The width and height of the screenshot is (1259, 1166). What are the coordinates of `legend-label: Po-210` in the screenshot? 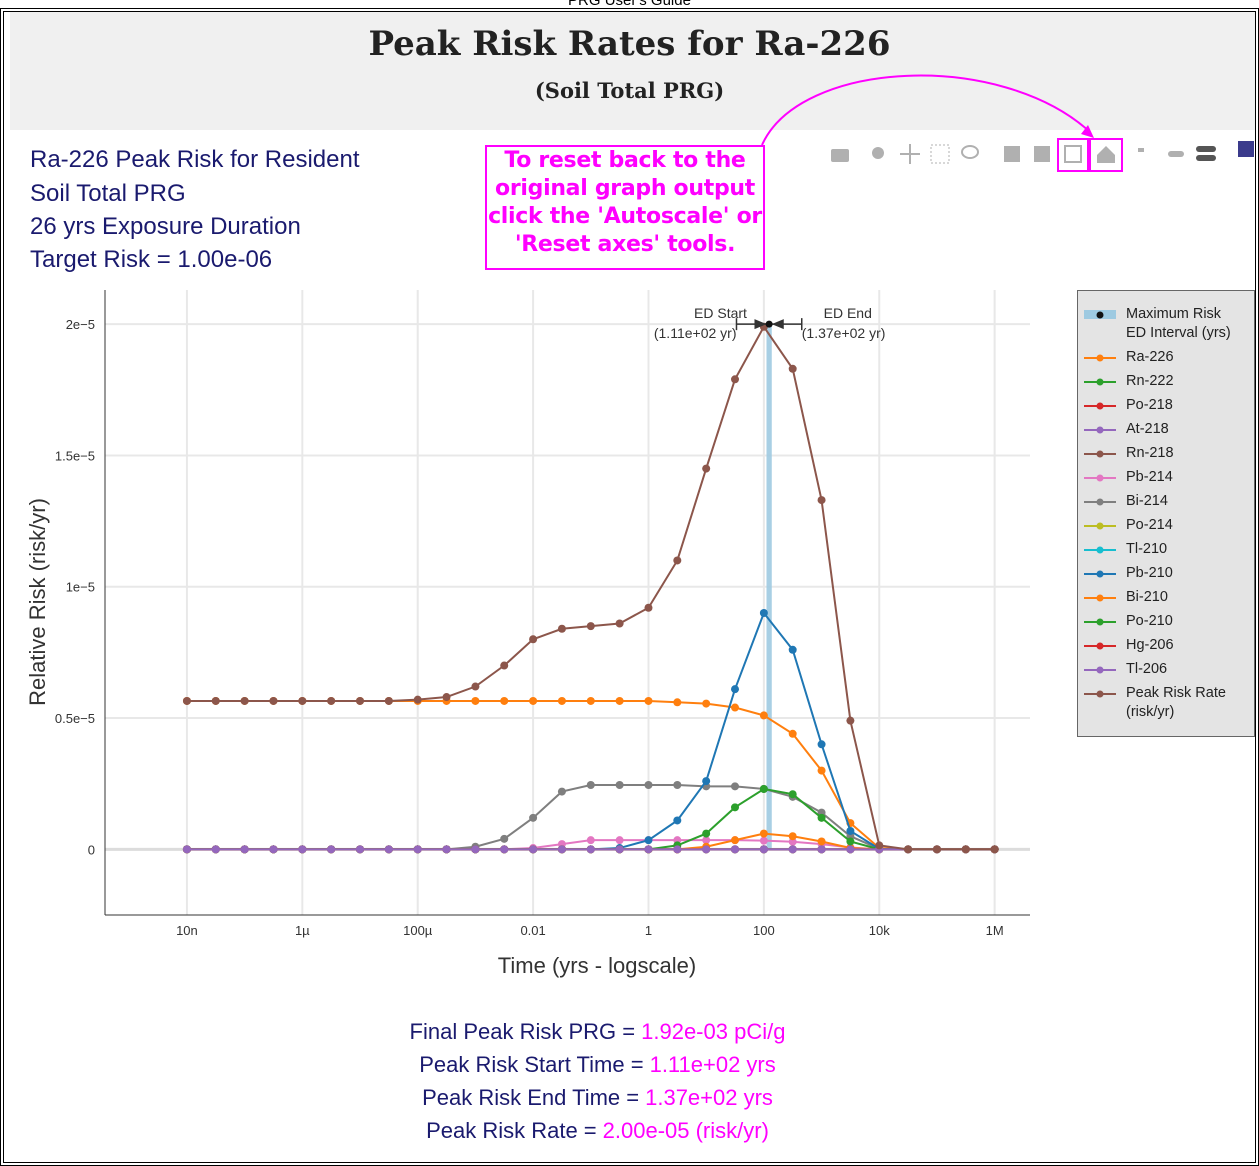 It's located at (1149, 621).